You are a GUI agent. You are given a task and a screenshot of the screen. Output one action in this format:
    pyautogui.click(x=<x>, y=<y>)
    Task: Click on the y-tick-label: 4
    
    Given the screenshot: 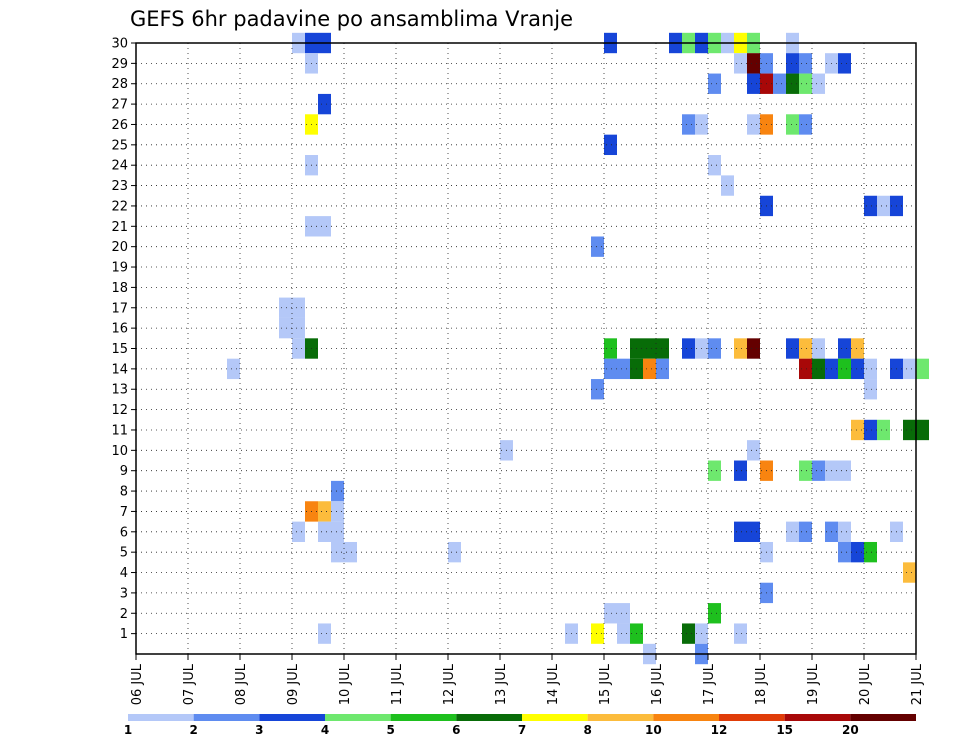 What is the action you would take?
    pyautogui.click(x=124, y=573)
    